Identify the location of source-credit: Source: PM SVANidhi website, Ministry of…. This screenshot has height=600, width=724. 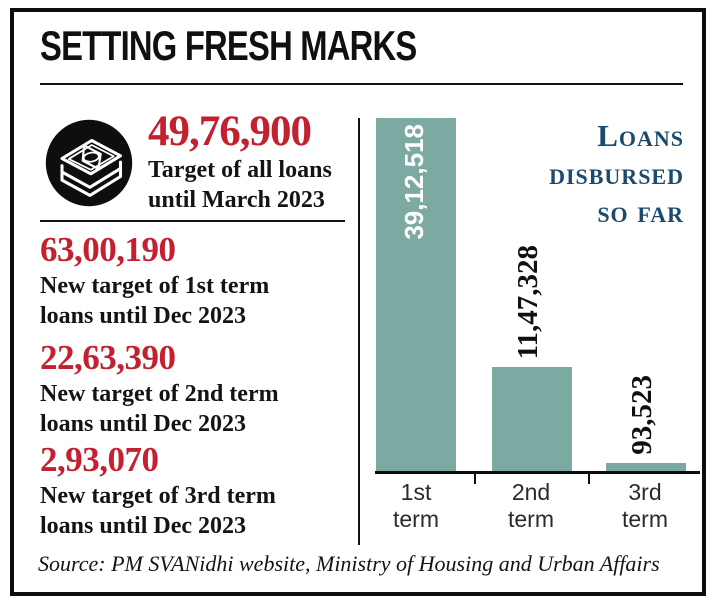
(349, 563).